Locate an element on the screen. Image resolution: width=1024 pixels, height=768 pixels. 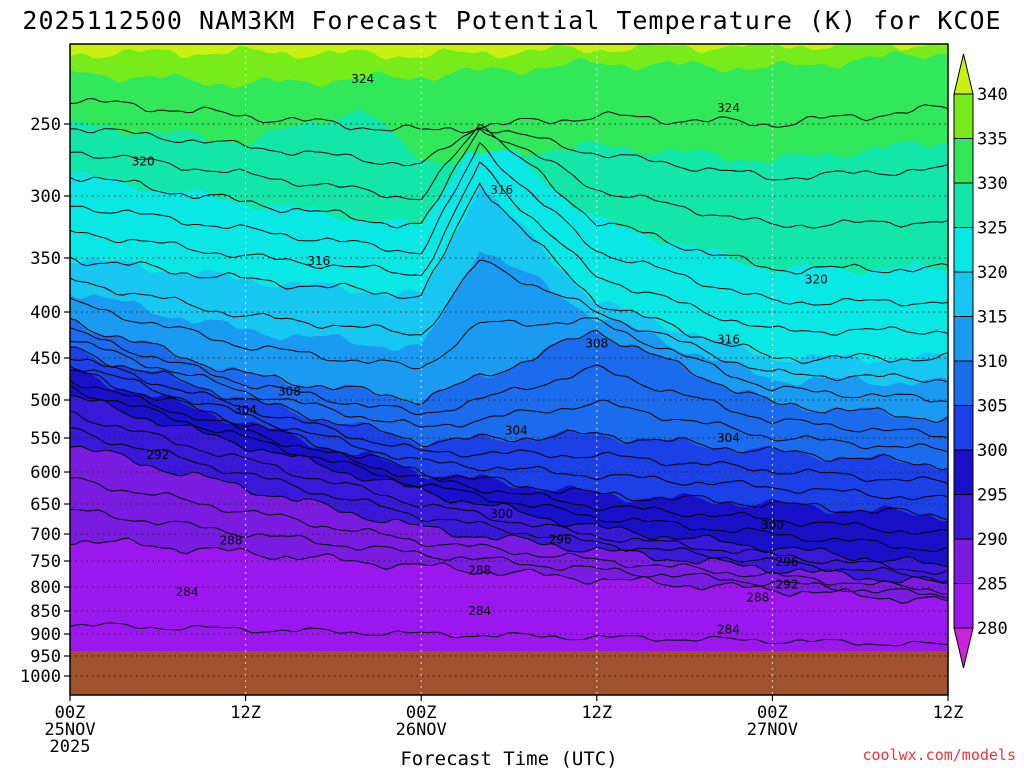
contour-label-292-13: 292 is located at coordinates (157, 455).